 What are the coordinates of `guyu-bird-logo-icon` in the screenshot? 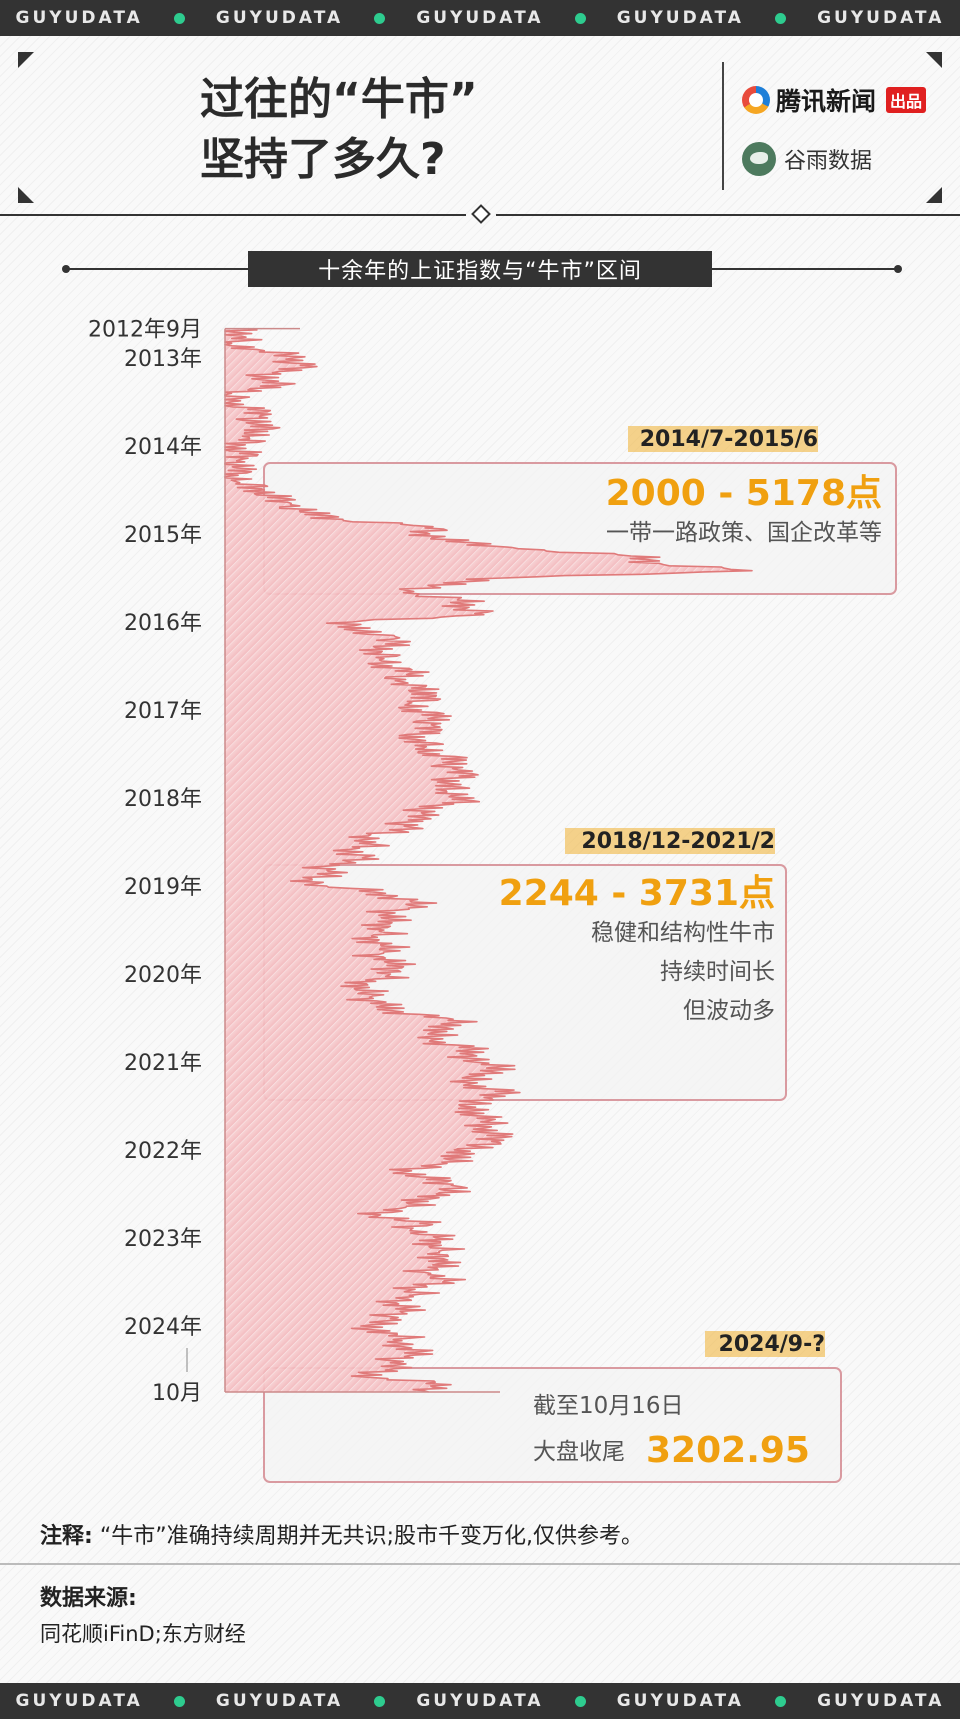 It's located at (759, 159).